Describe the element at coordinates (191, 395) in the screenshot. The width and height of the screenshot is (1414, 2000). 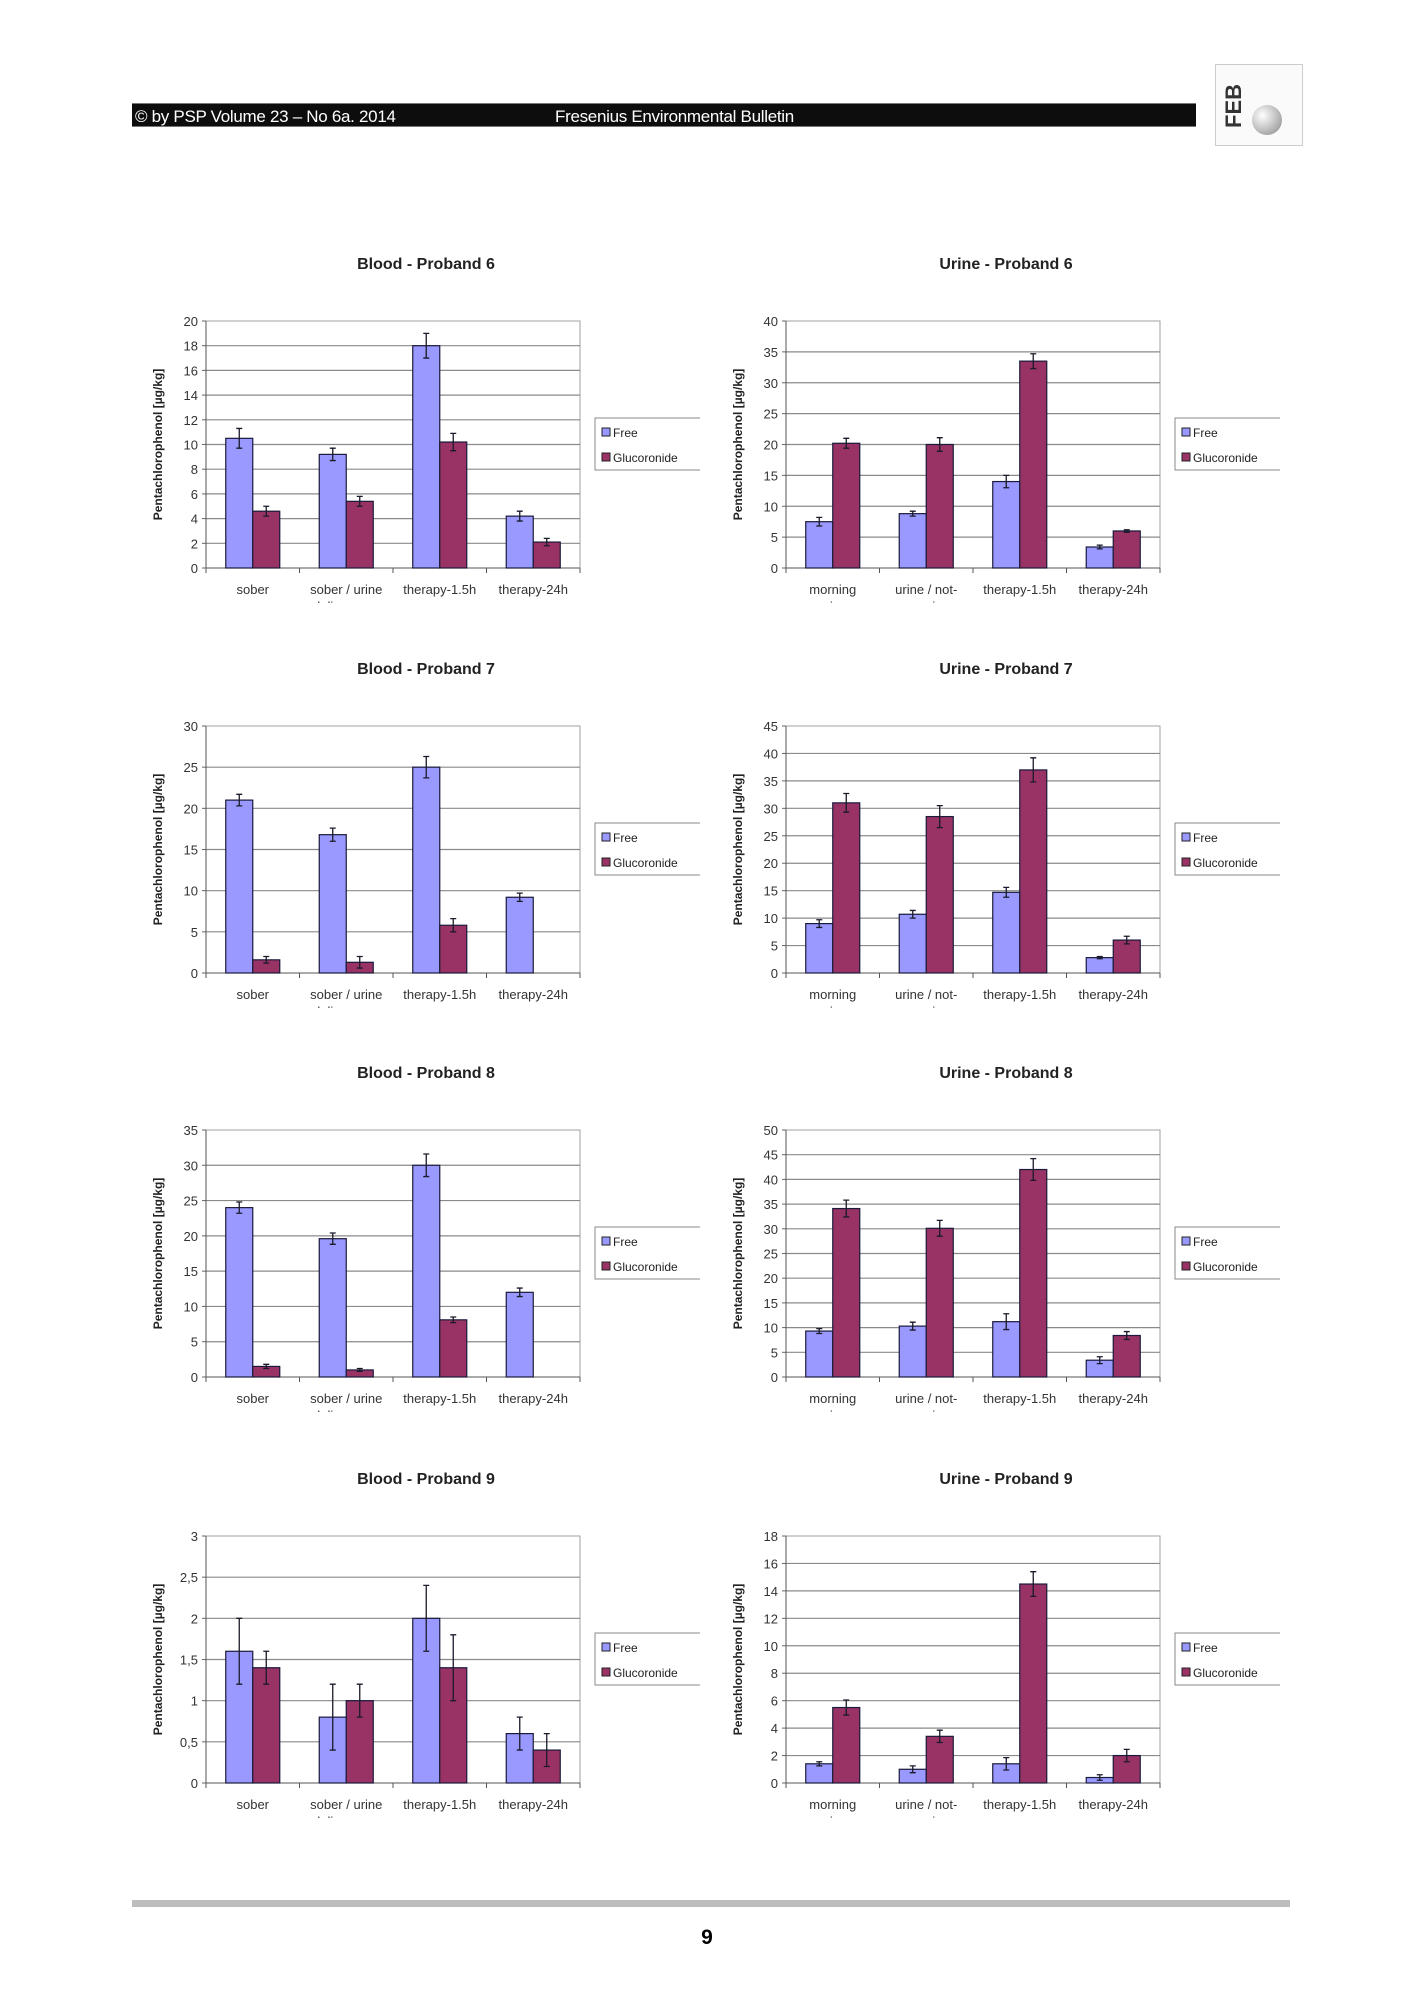
I see `y-tick-label: 14` at that location.